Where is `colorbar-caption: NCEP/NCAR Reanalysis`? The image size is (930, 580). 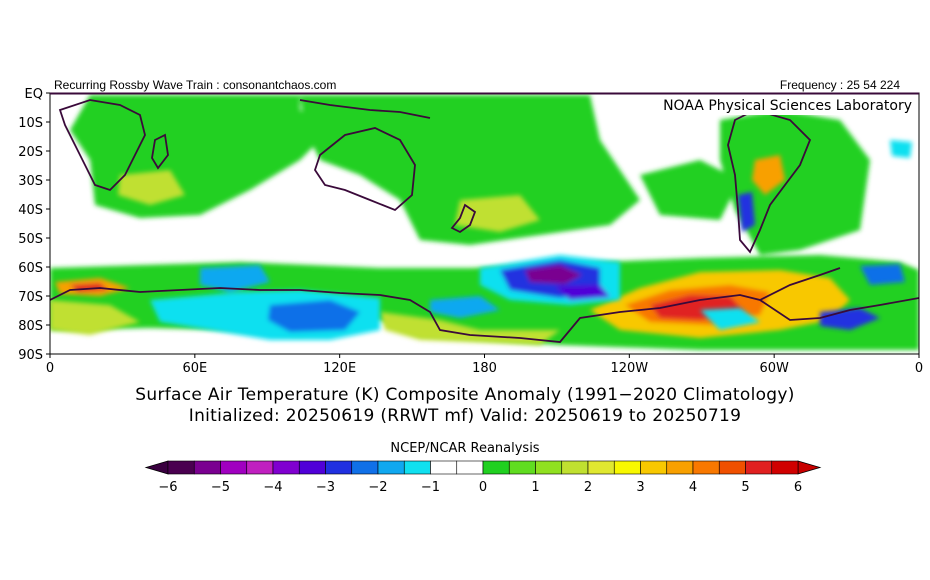
colorbar-caption: NCEP/NCAR Reanalysis is located at coordinates (465, 448).